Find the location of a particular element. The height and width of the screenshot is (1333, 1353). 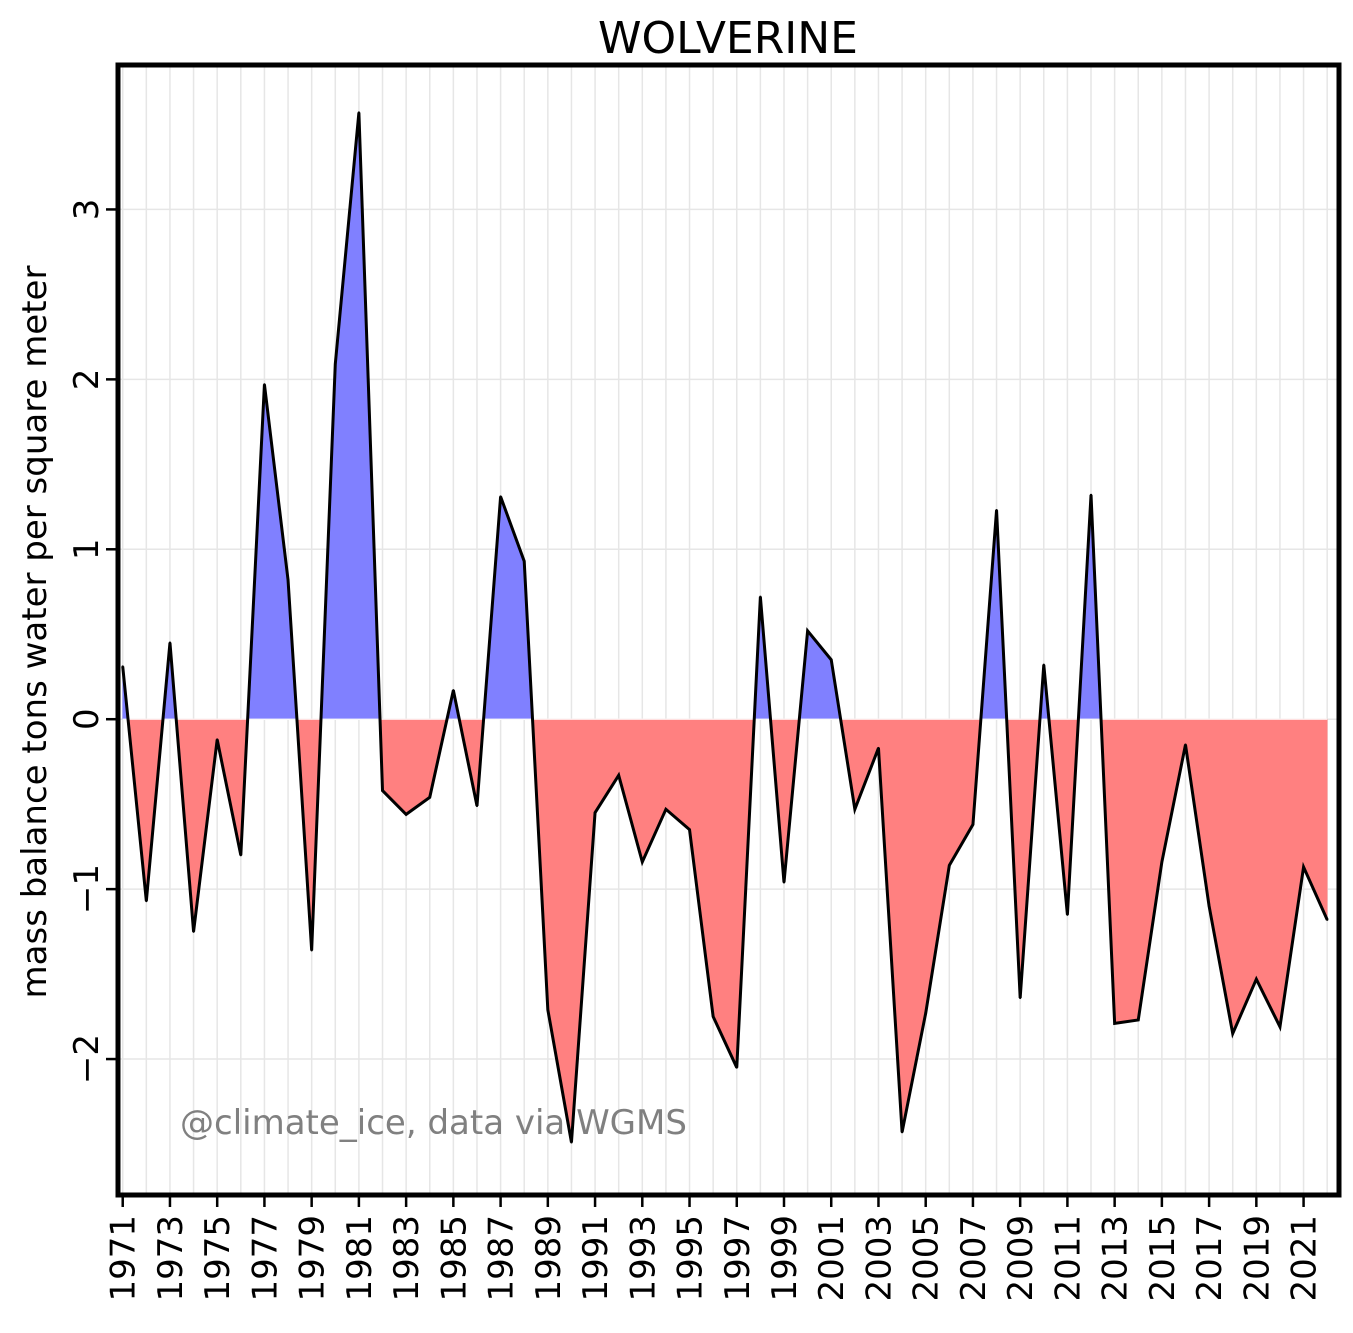

y-tick-label: 2 is located at coordinates (87, 380).